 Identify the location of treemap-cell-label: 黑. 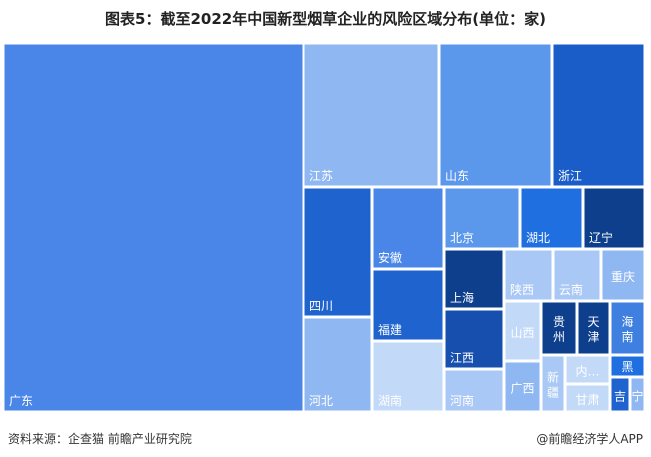
(627, 367).